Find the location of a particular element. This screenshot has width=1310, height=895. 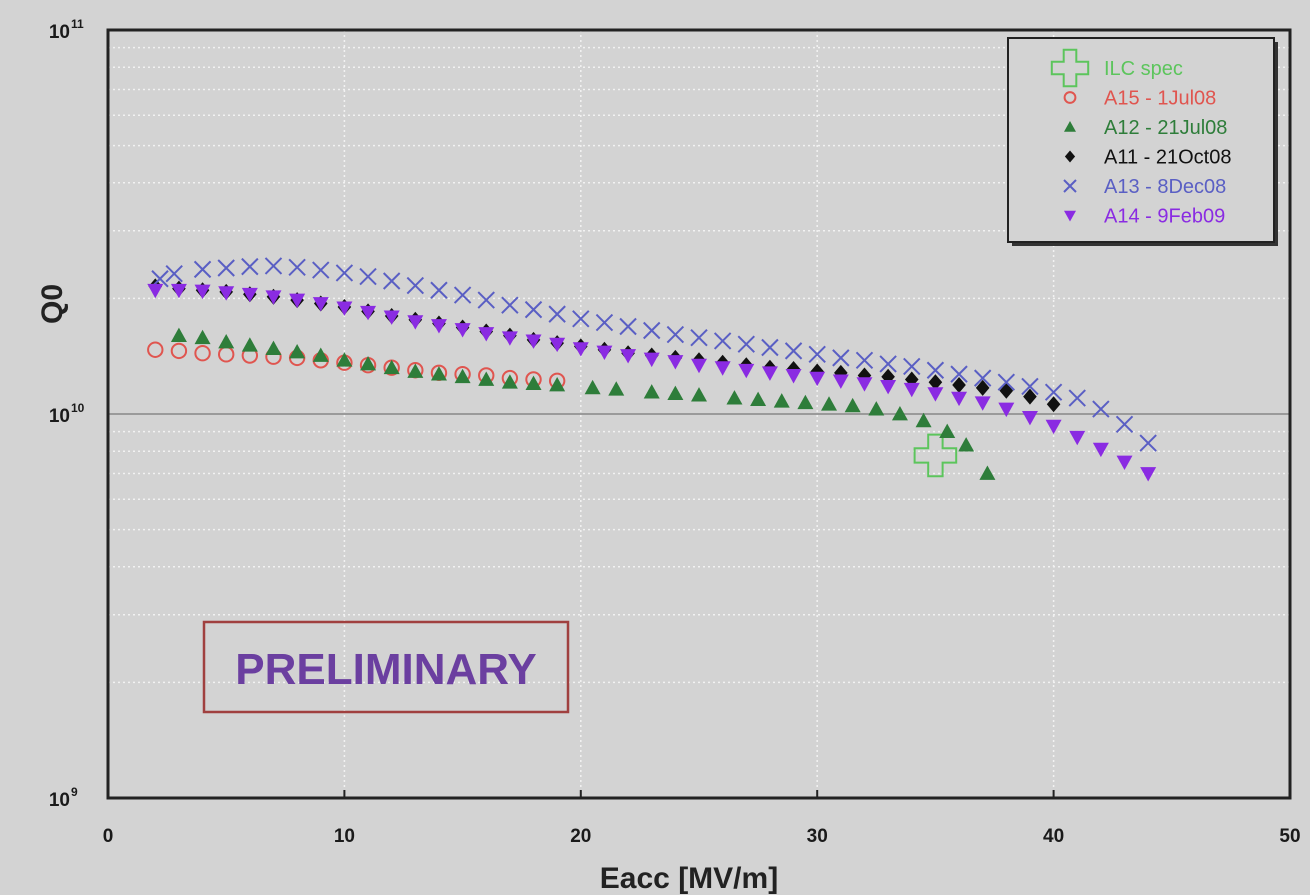

legend-label: A12 - 21Jul08 is located at coordinates (1165, 128).